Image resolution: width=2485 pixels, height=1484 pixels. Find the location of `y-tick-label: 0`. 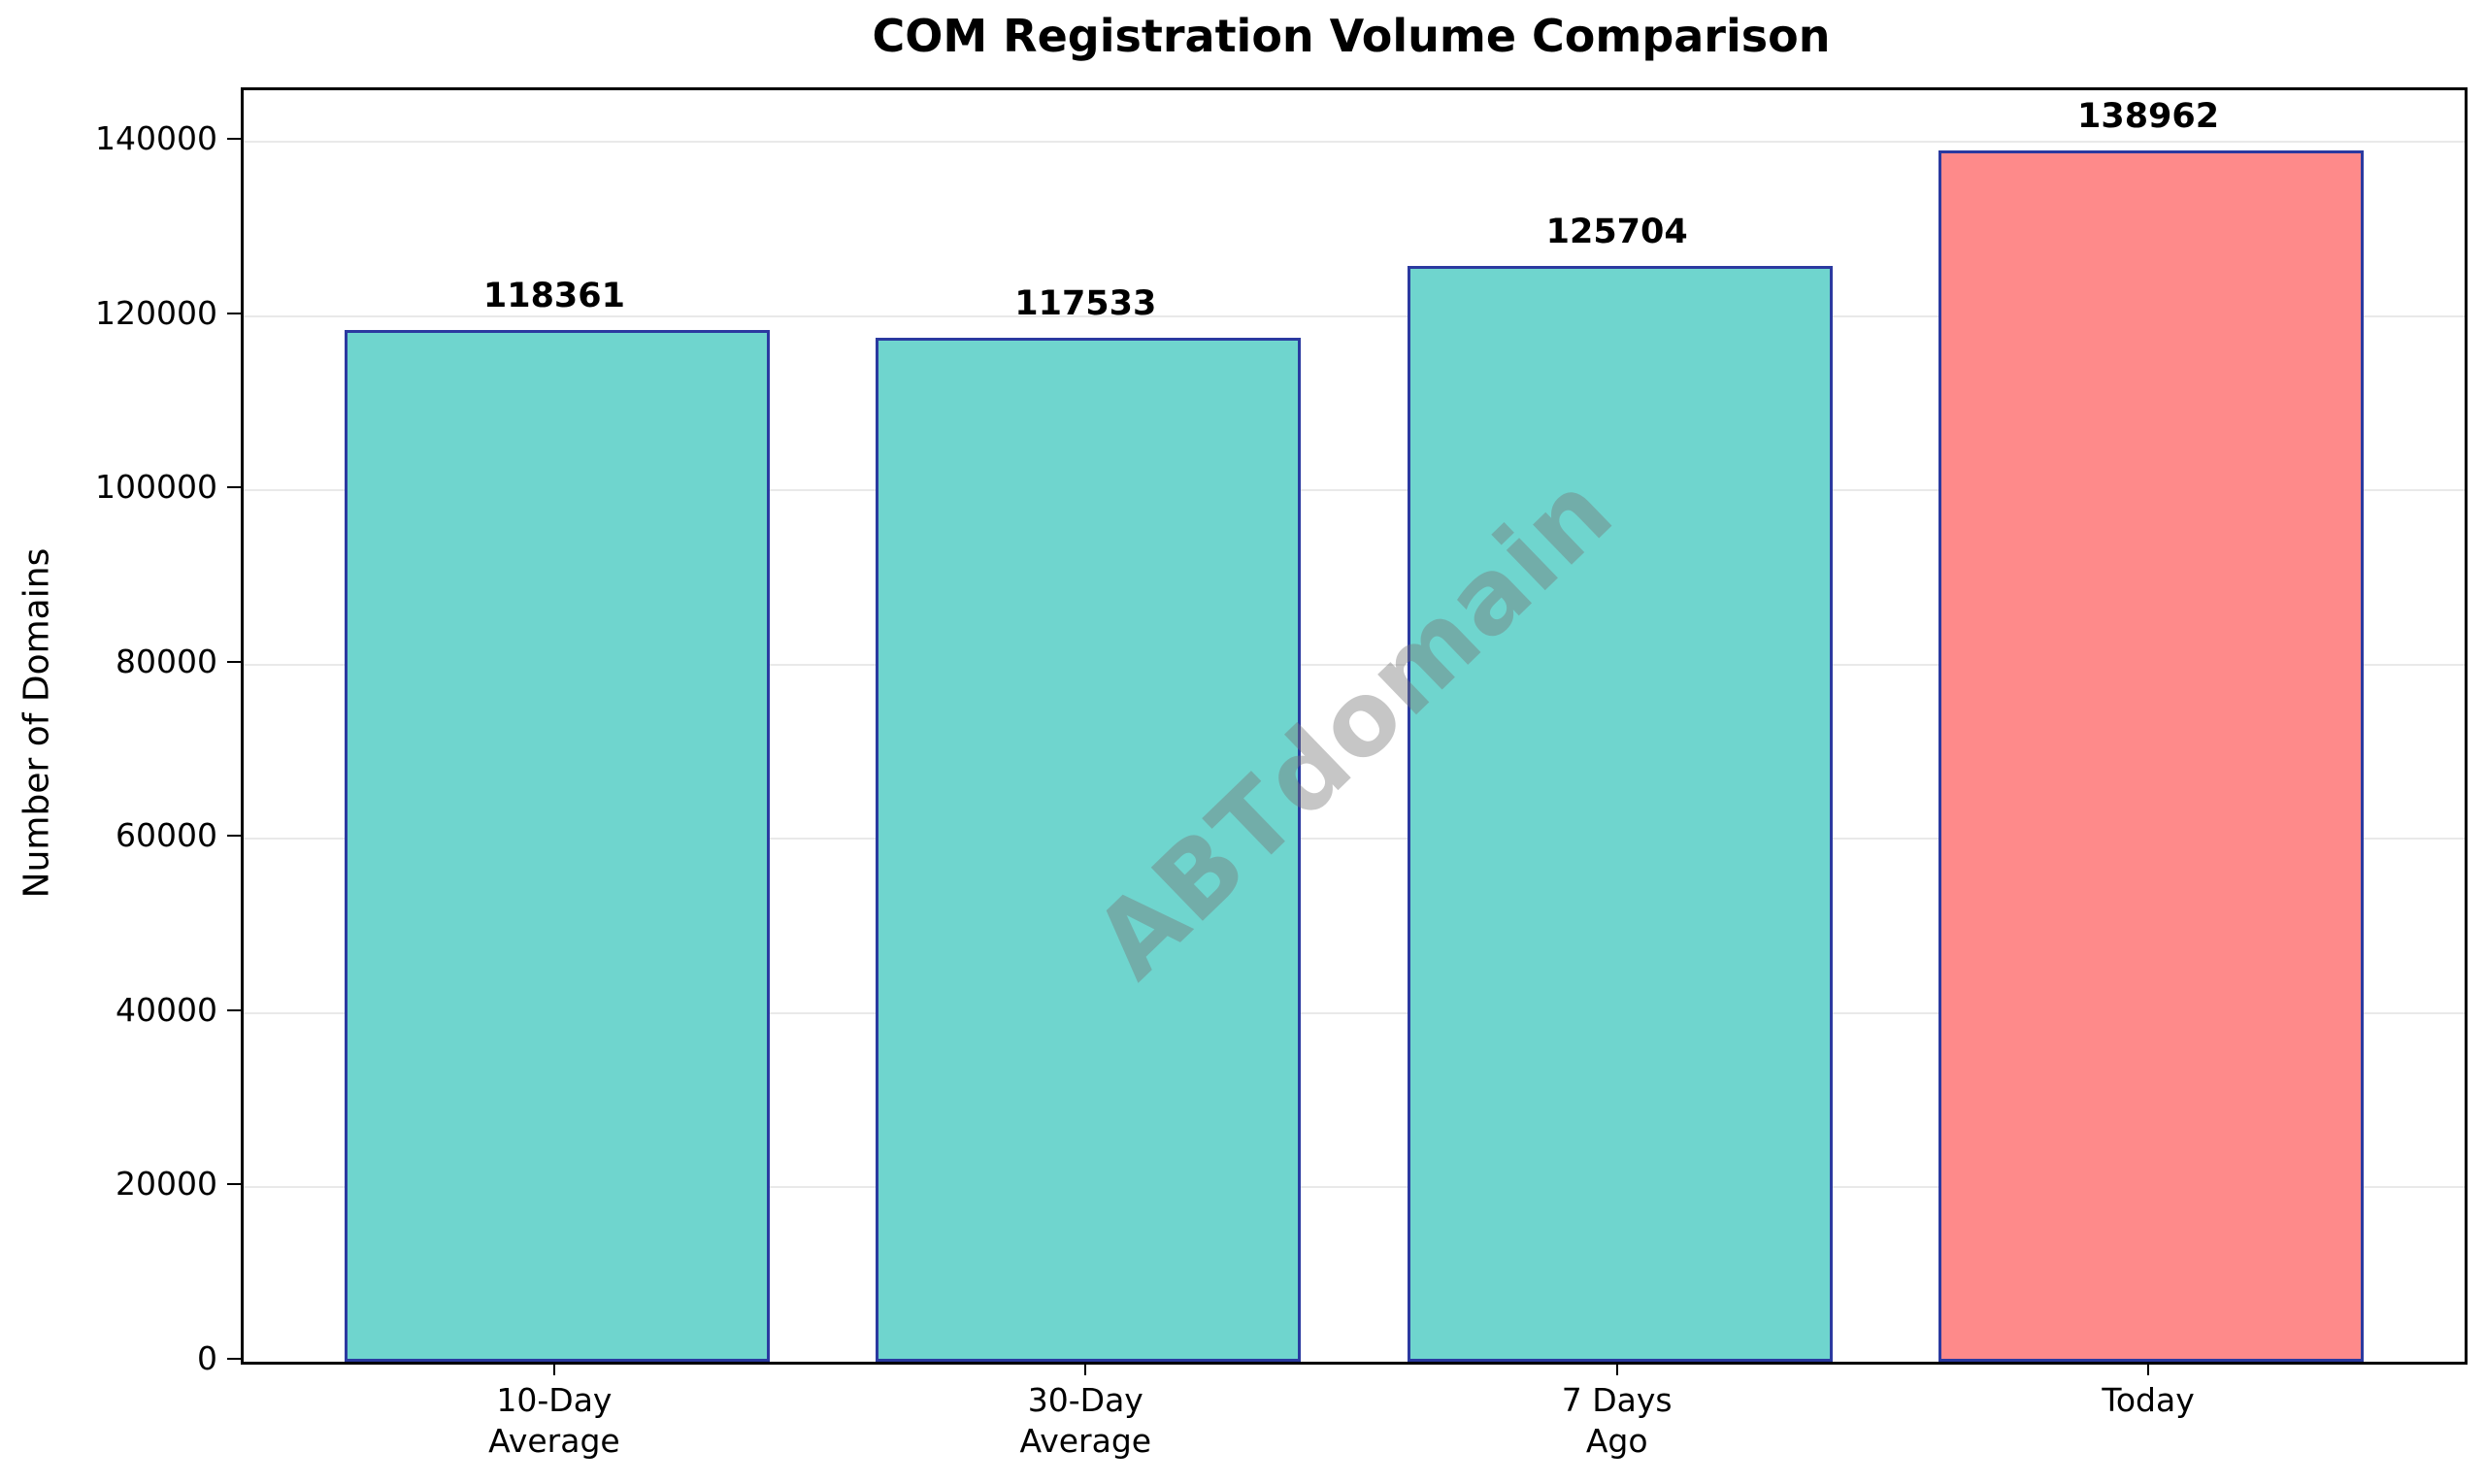

y-tick-label: 0 is located at coordinates (207, 1358).